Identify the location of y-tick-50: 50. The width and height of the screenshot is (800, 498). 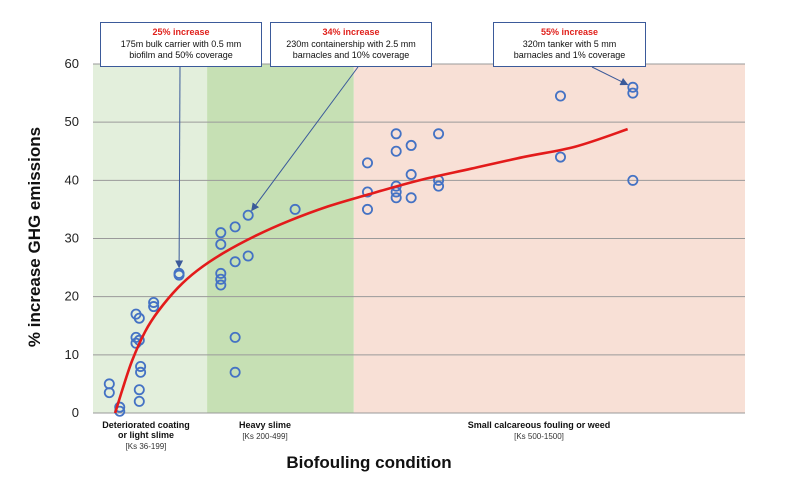
(72, 121).